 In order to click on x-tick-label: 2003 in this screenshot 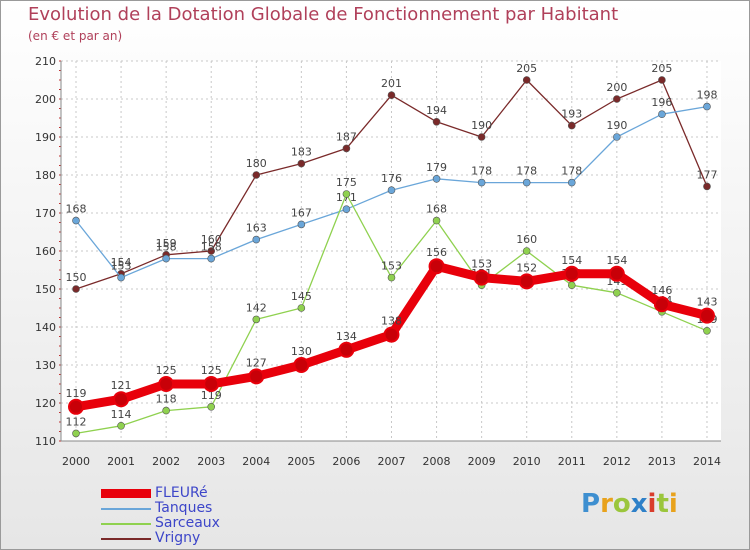, I will do `click(211, 461)`.